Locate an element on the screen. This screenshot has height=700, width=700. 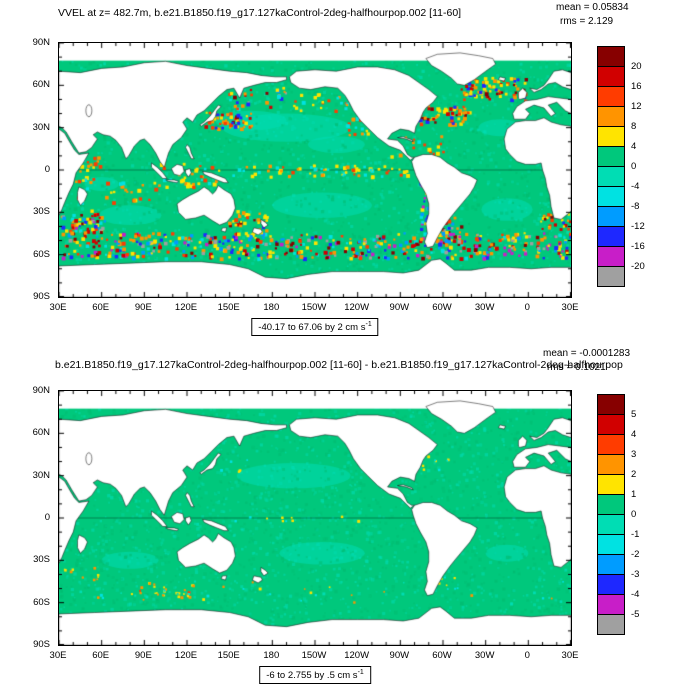
top-contour-range: -40.17 to 67.06 by 2 cm s-1 is located at coordinates (315, 327).